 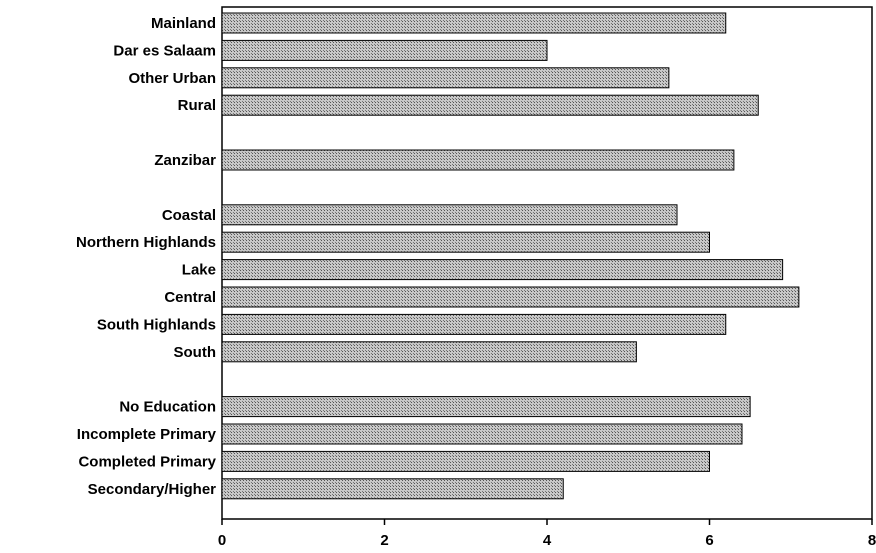 I want to click on category-label: Incomplete Primary, so click(x=147, y=434).